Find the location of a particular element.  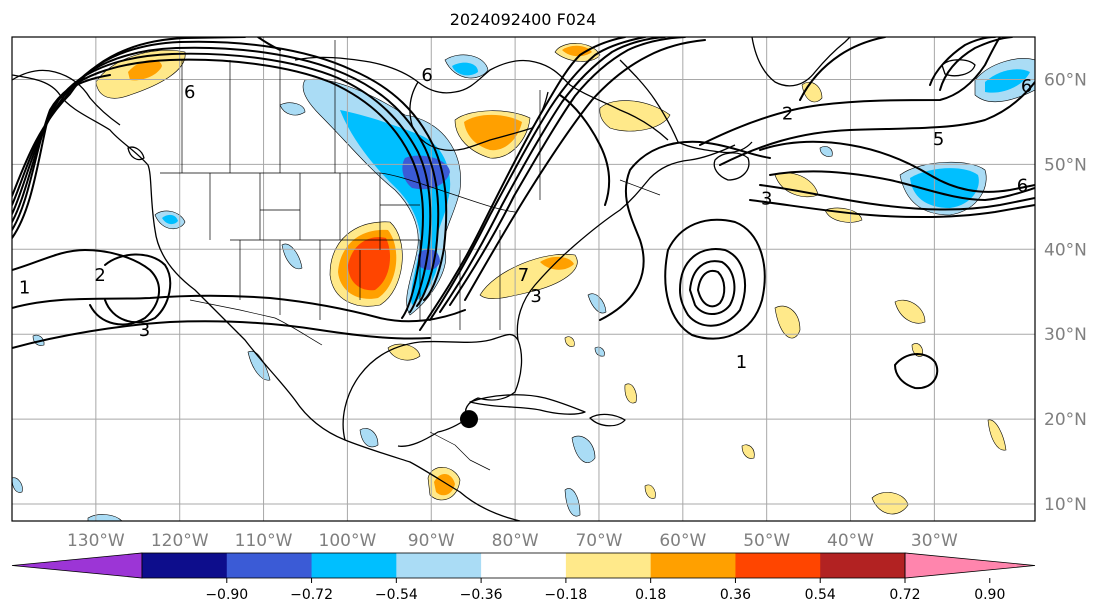

contour-label: 7 is located at coordinates (523, 275).